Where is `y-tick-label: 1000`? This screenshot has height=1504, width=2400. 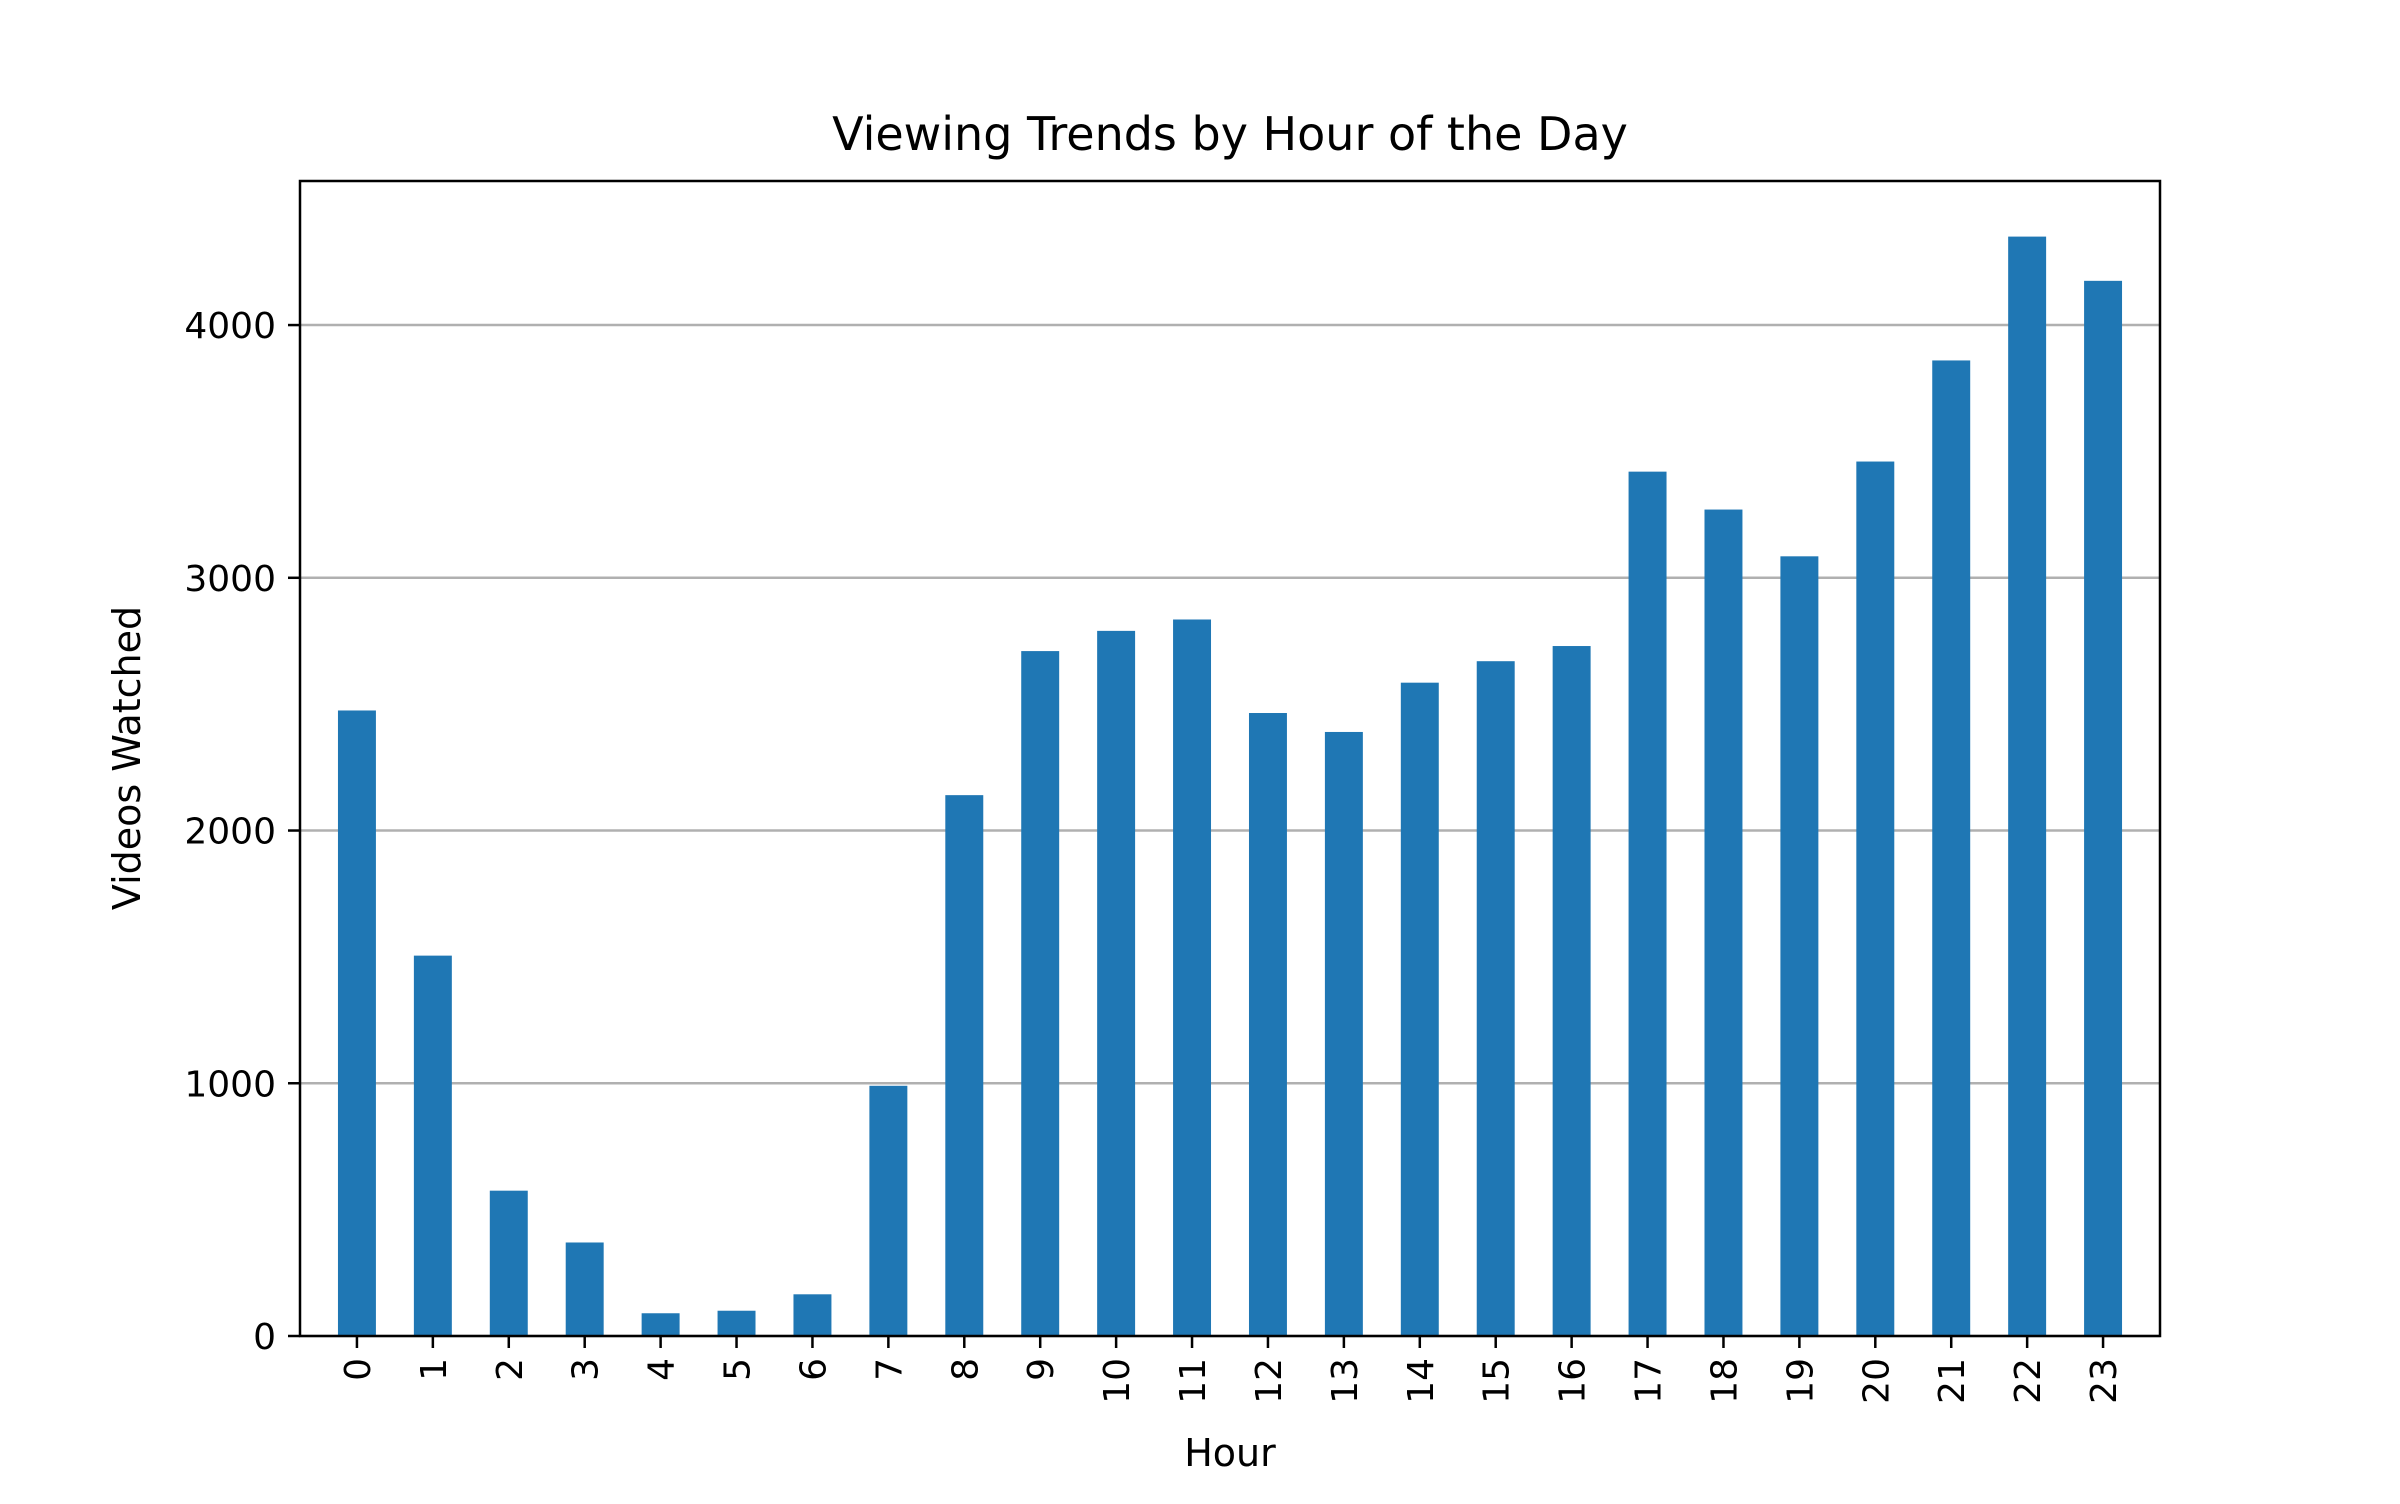
y-tick-label: 1000 is located at coordinates (230, 1084).